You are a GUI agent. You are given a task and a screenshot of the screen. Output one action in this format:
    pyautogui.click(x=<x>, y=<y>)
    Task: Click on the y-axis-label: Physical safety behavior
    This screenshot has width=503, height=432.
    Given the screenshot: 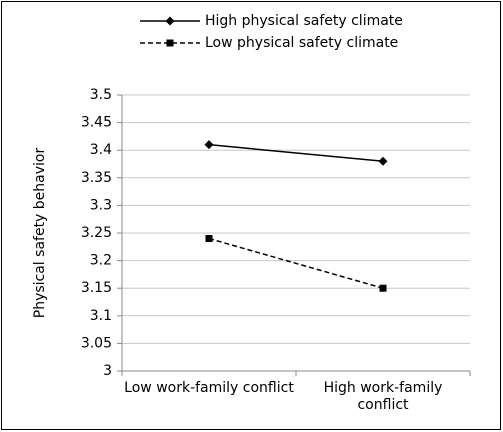 What is the action you would take?
    pyautogui.click(x=40, y=233)
    